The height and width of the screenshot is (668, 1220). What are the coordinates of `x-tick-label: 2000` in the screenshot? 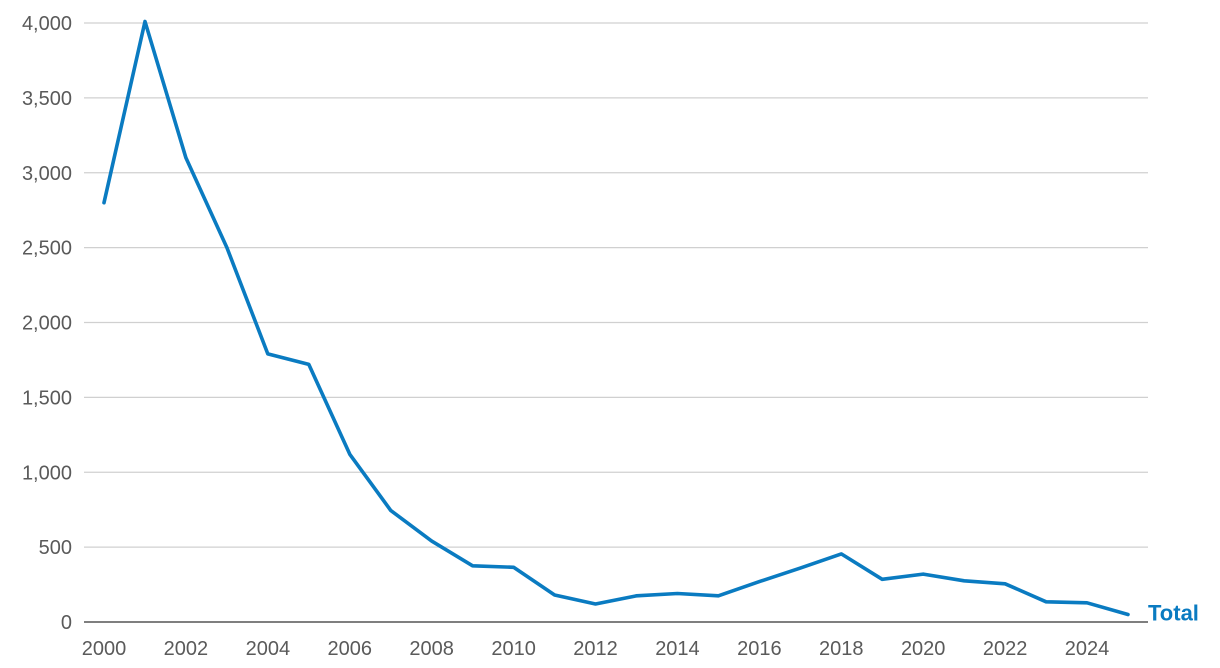 It's located at (104, 649).